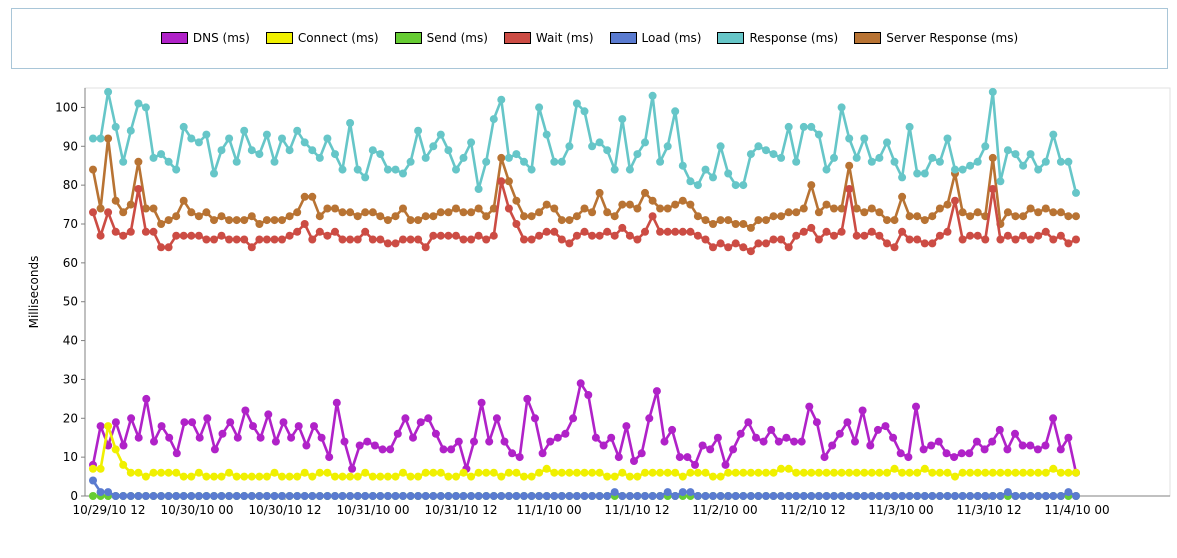  What do you see at coordinates (70, 224) in the screenshot?
I see `y-tick-label: 70` at bounding box center [70, 224].